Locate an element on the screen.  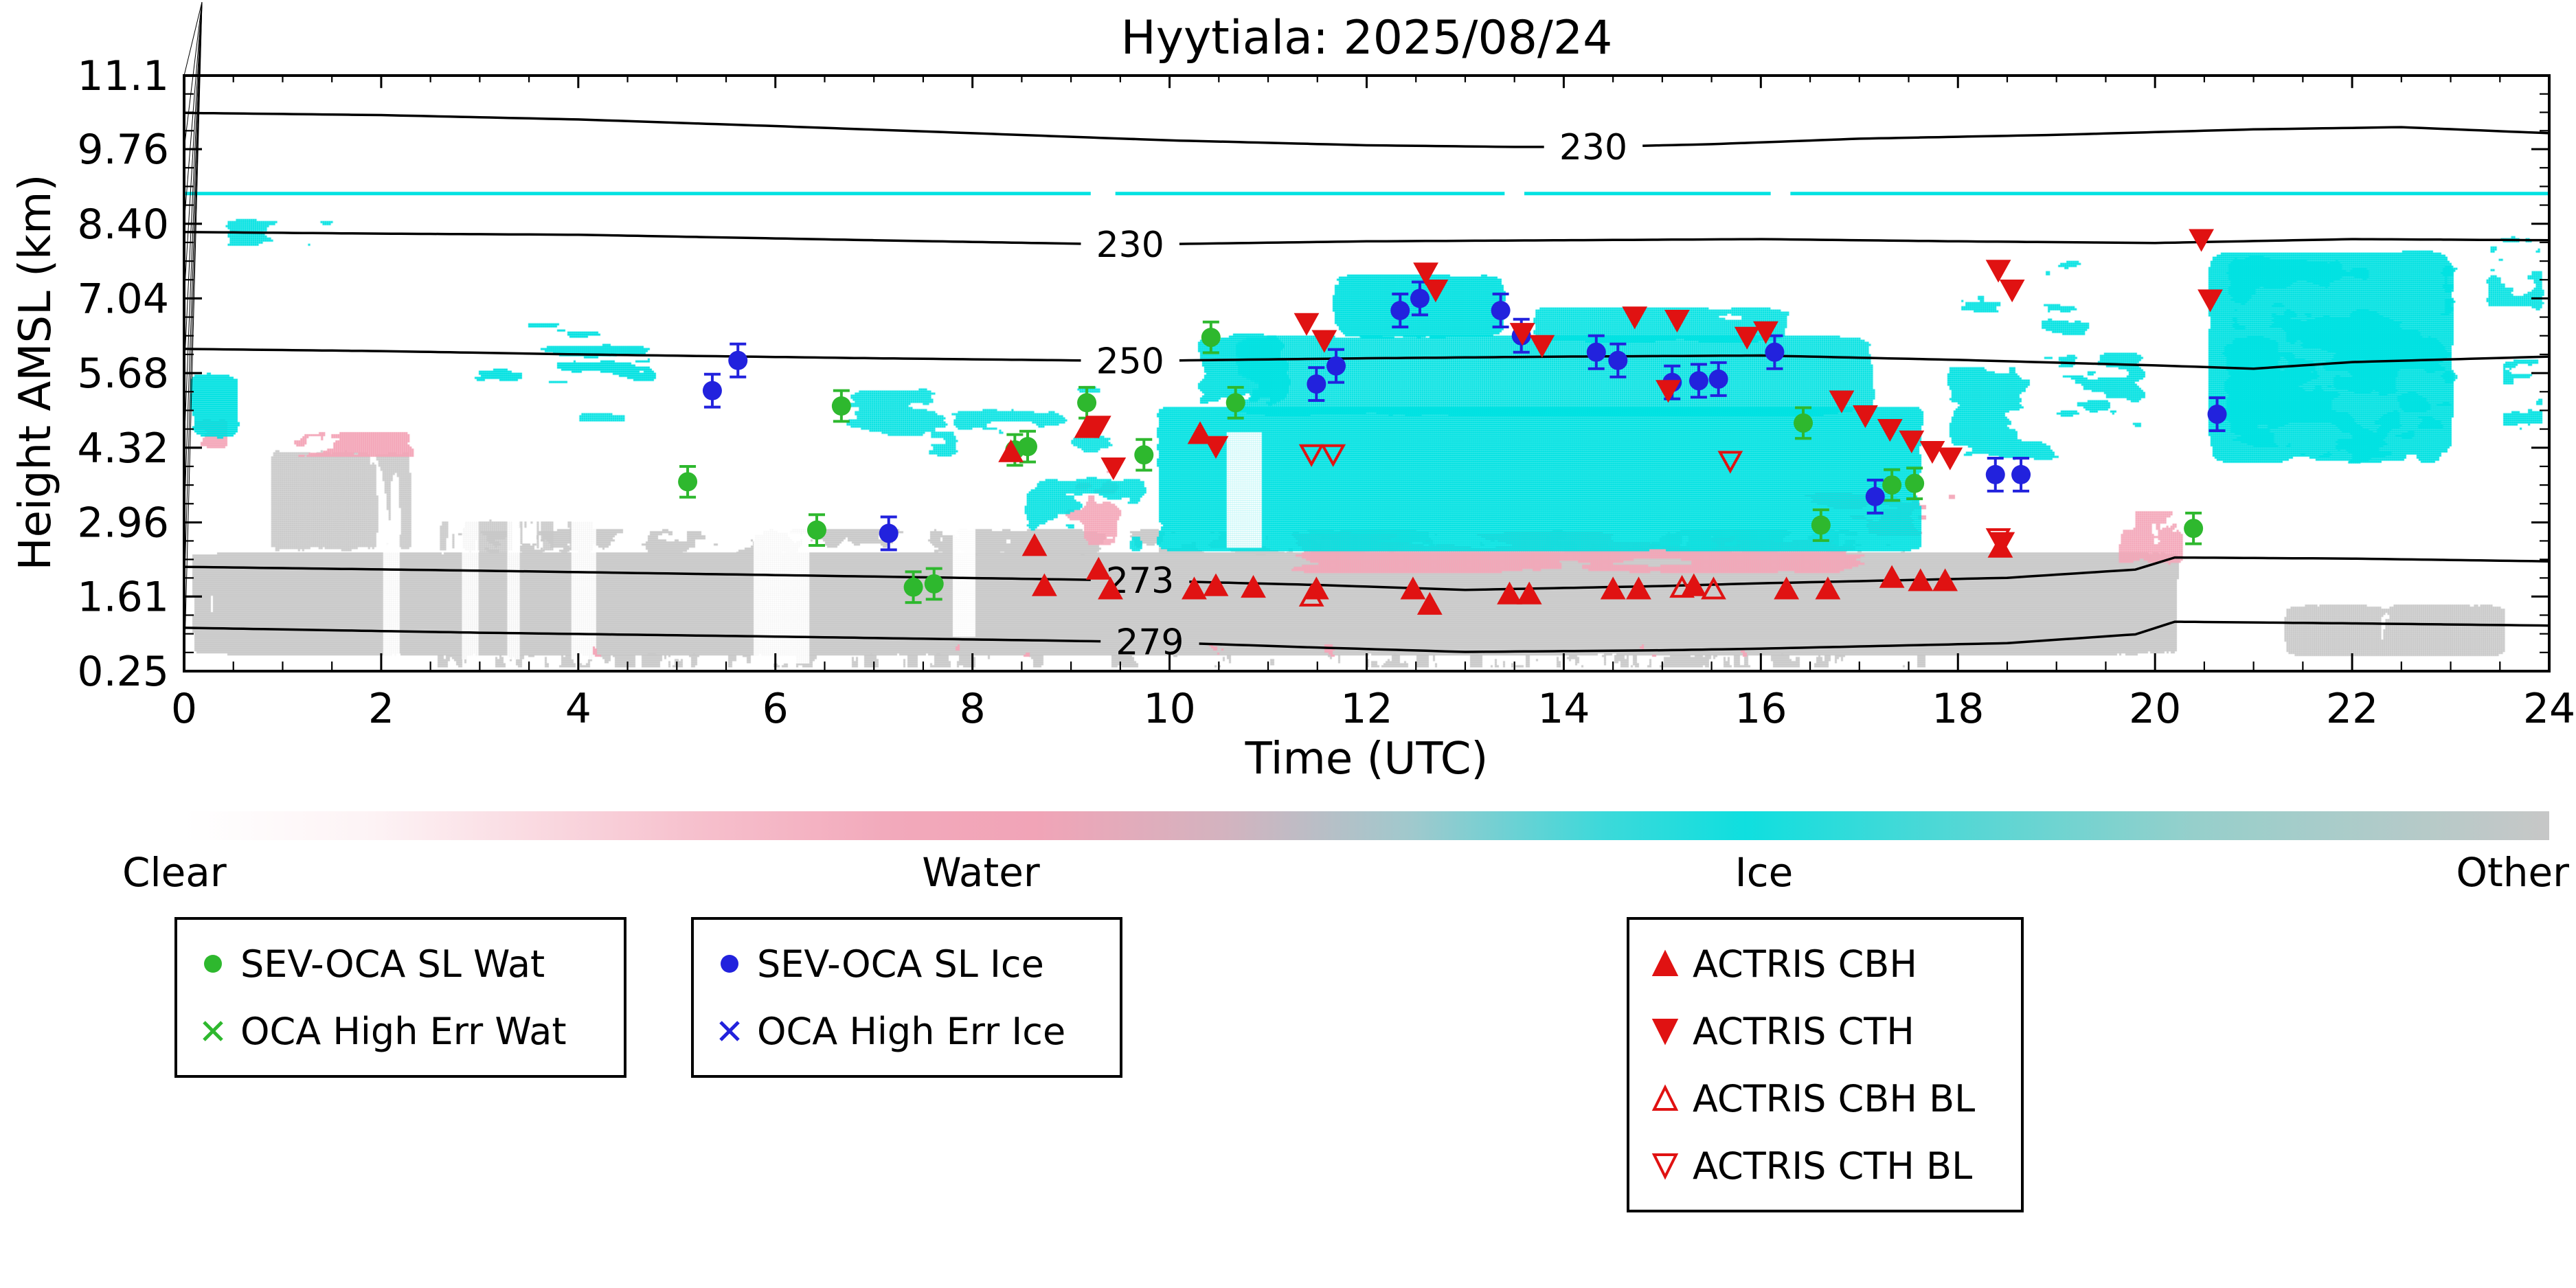
x-tick-label: 16 is located at coordinates (1761, 709).